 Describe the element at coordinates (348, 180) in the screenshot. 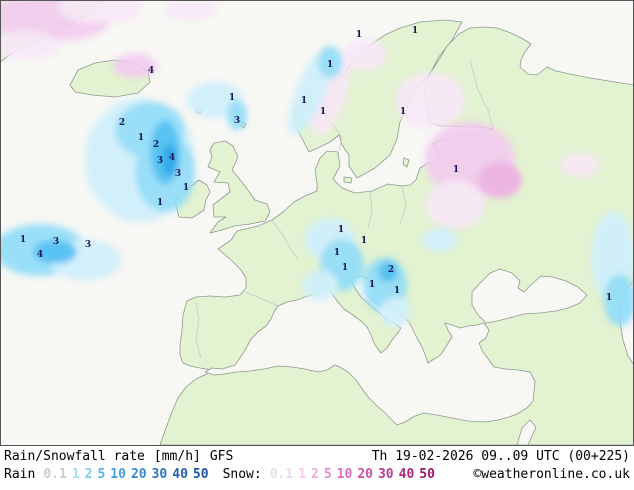

I see `land-danish-isles` at that location.